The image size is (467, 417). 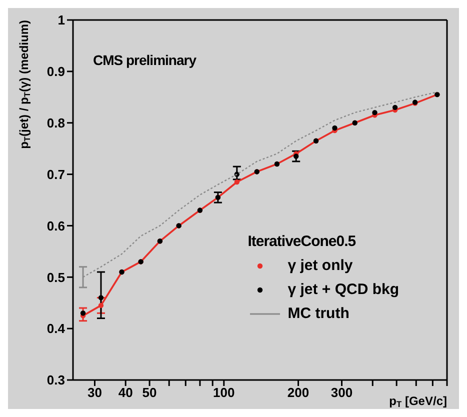 What do you see at coordinates (125, 392) in the screenshot?
I see `x-tick-label: 40` at bounding box center [125, 392].